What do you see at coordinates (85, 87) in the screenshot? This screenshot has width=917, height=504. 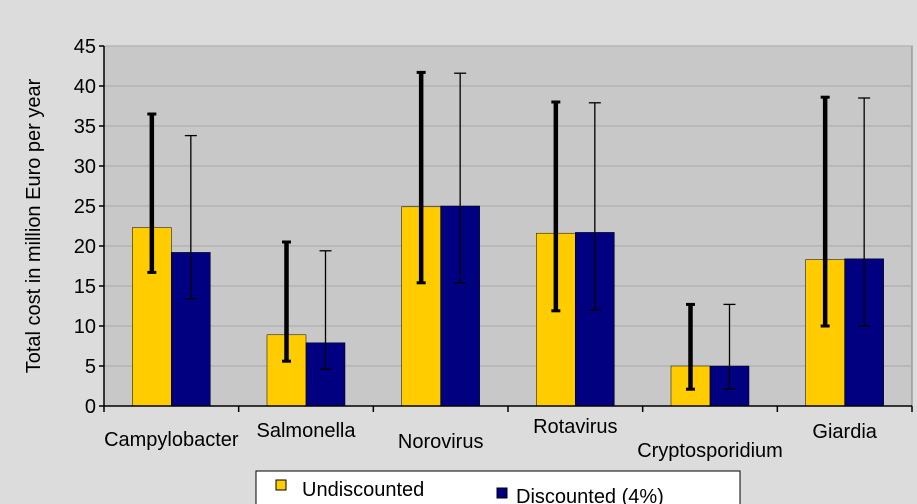 I see `y-tick-label: 40` at bounding box center [85, 87].